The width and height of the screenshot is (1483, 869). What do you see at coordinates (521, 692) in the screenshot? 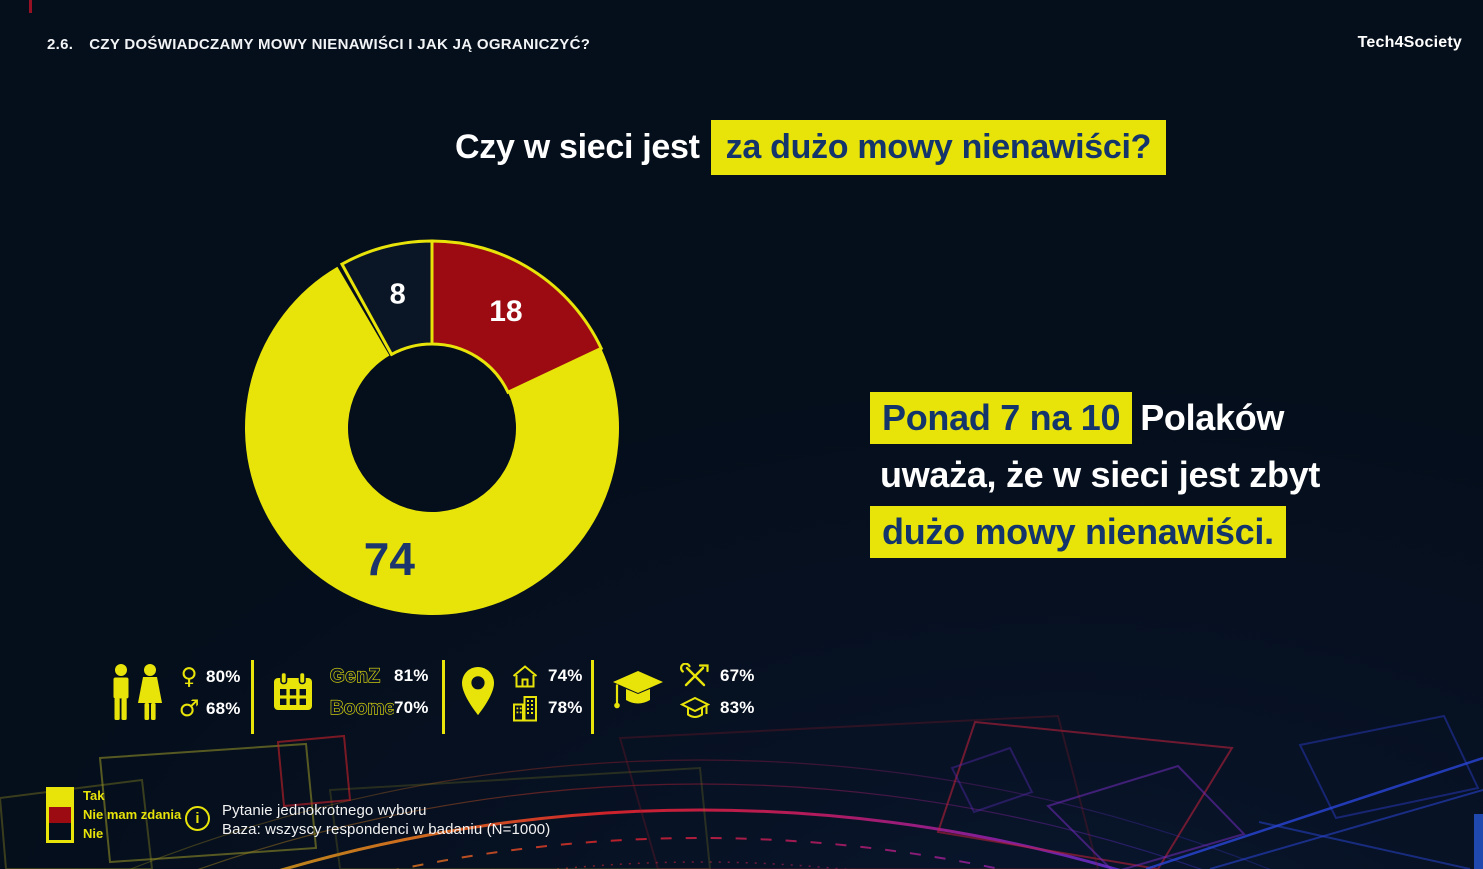
I see `stat-group-place: 74%` at bounding box center [521, 692].